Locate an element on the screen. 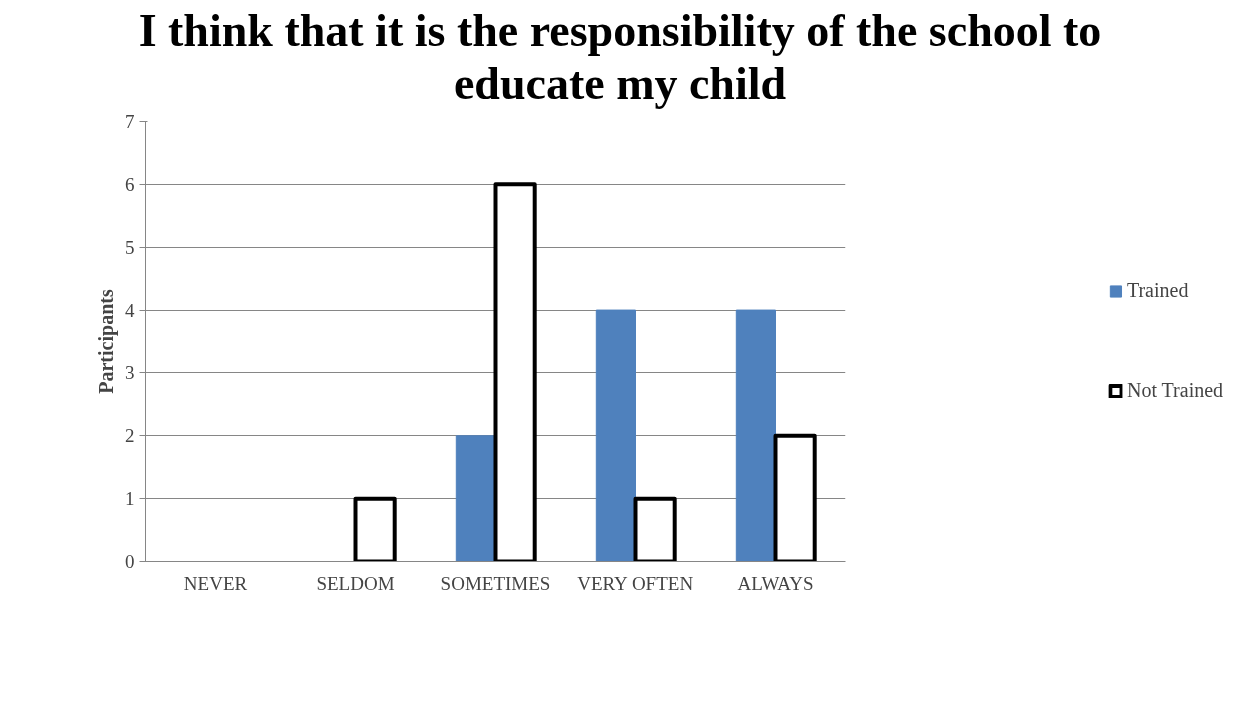 This screenshot has width=1257, height=709. x-tick-label: ALWAYS is located at coordinates (775, 583).